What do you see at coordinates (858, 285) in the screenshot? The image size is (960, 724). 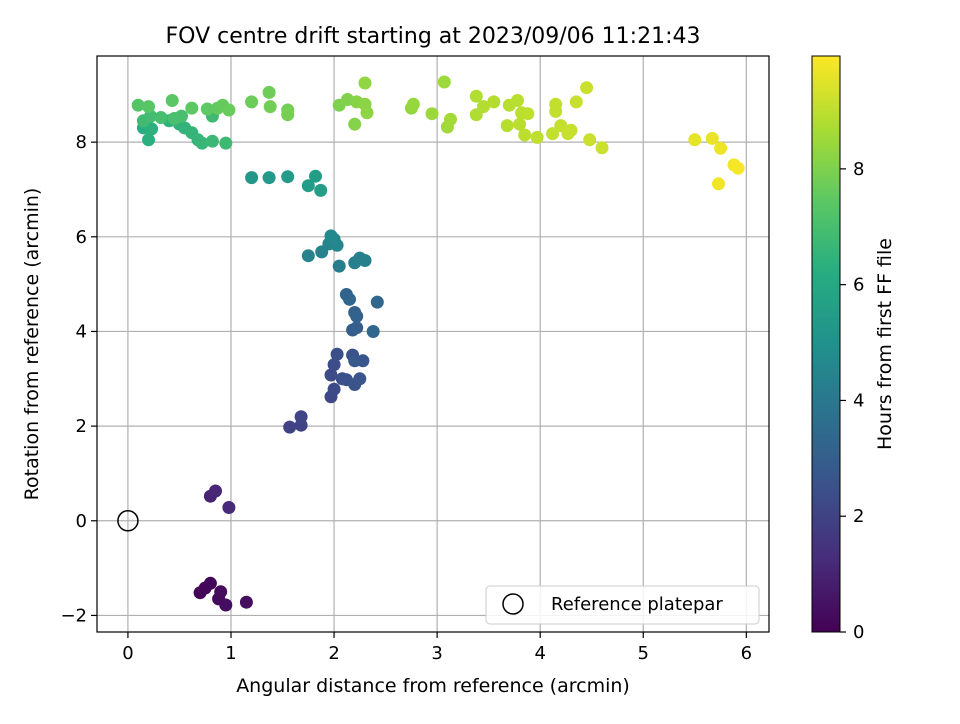 I see `colorbar-tick-label: 6` at bounding box center [858, 285].